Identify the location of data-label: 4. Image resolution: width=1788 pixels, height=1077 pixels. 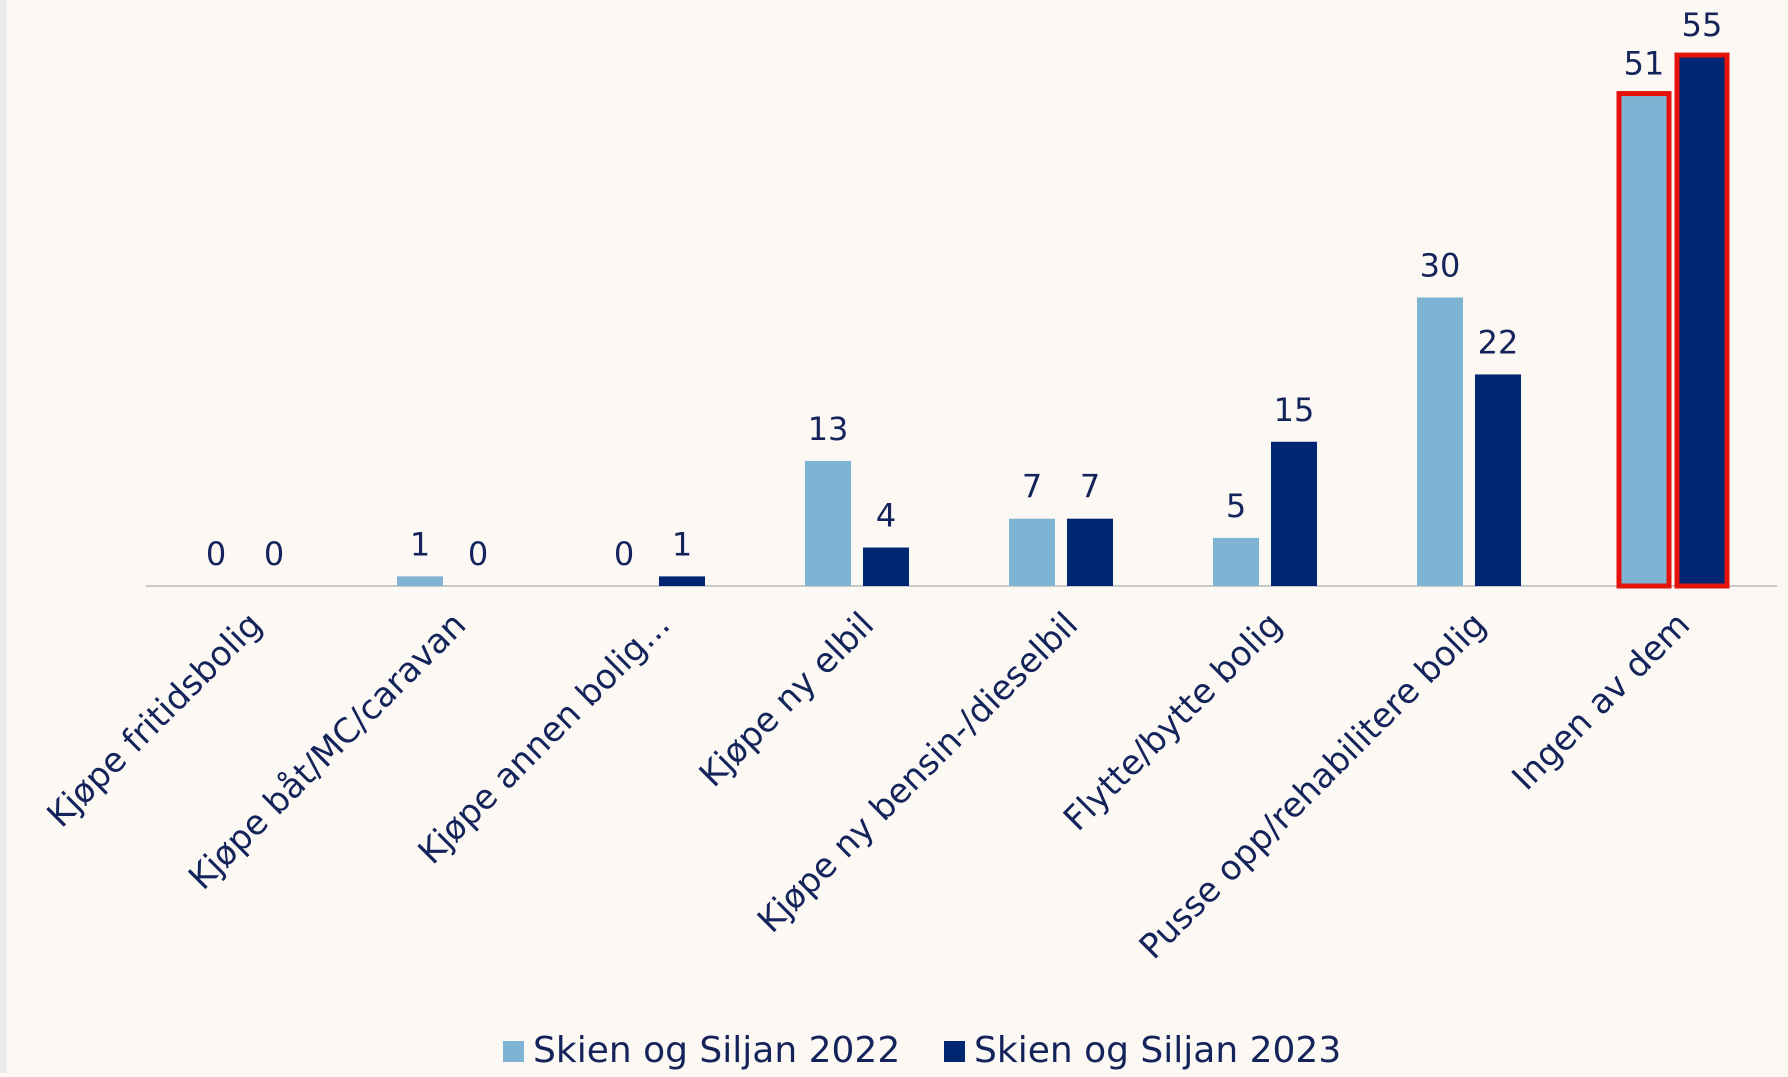
(886, 516).